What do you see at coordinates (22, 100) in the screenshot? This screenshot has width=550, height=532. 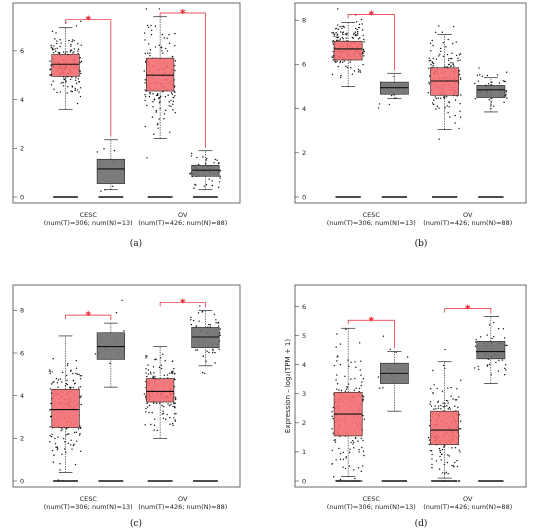 I see `y-tick-label: 4` at bounding box center [22, 100].